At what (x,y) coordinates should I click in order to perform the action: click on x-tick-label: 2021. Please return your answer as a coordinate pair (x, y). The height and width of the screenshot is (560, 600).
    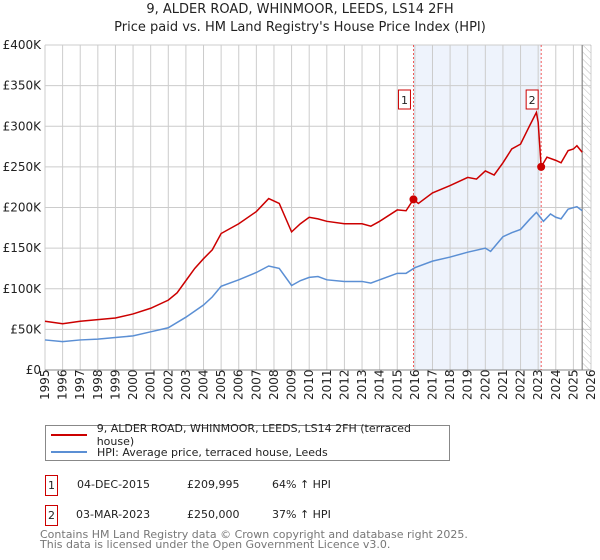
    Looking at the image, I should click on (503, 384).